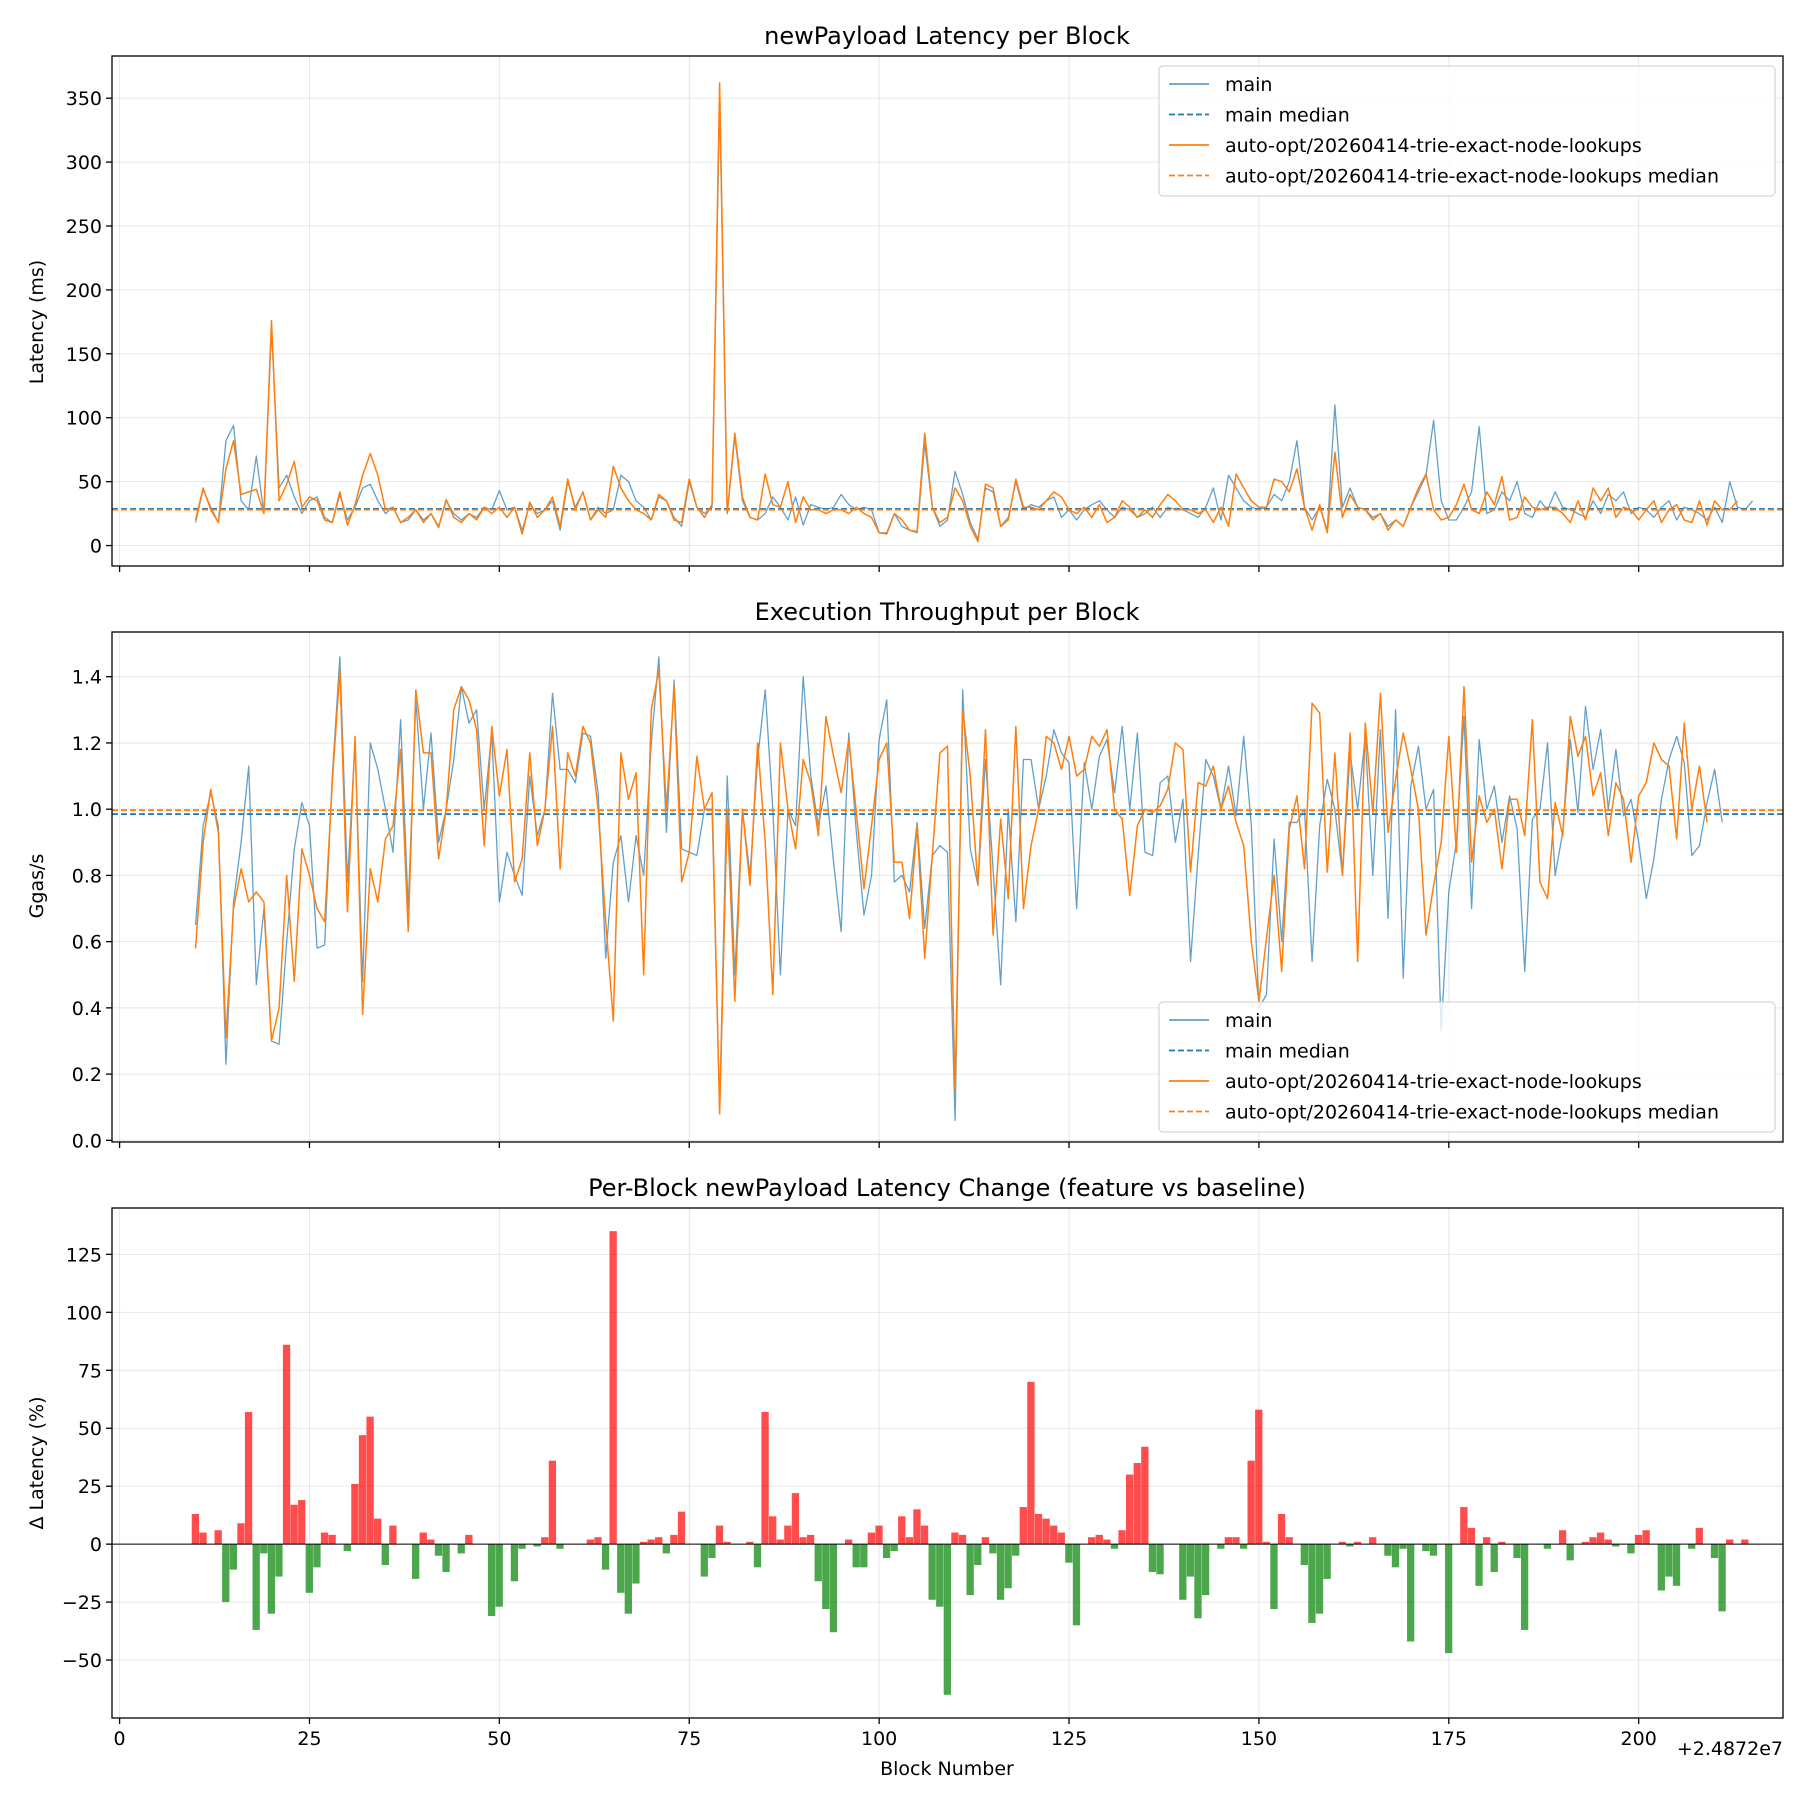  What do you see at coordinates (1730, 1749) in the screenshot?
I see `x-axis-offset-label: +2.4872e7` at bounding box center [1730, 1749].